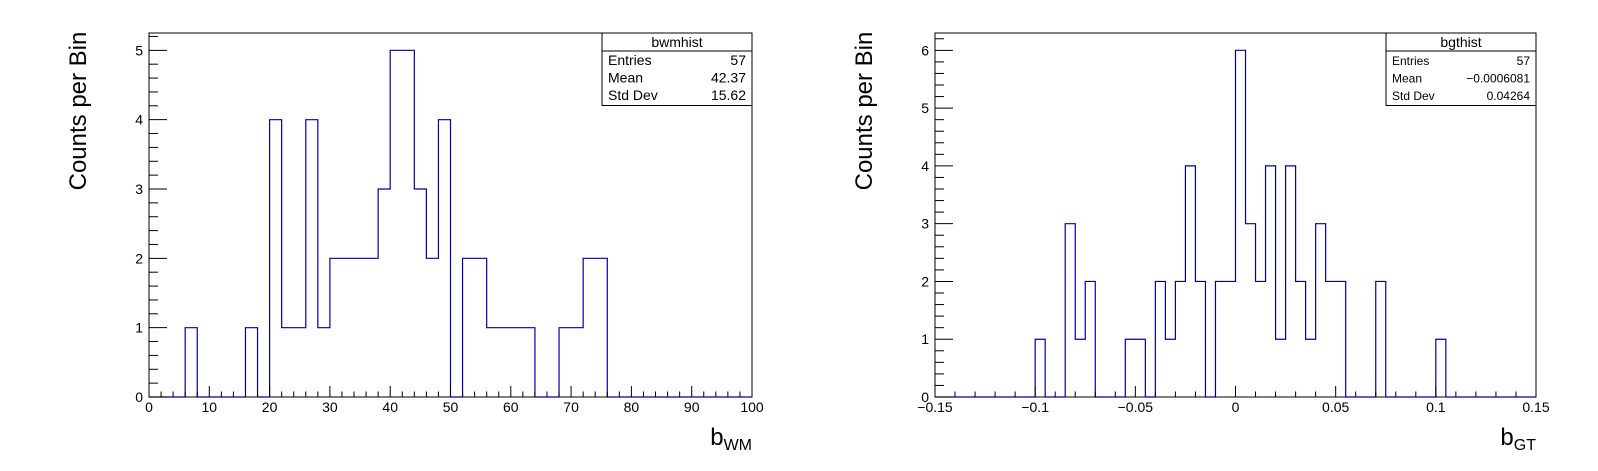 This screenshot has width=1598, height=471. What do you see at coordinates (925, 281) in the screenshot?
I see `y-tick-label: 2` at bounding box center [925, 281].